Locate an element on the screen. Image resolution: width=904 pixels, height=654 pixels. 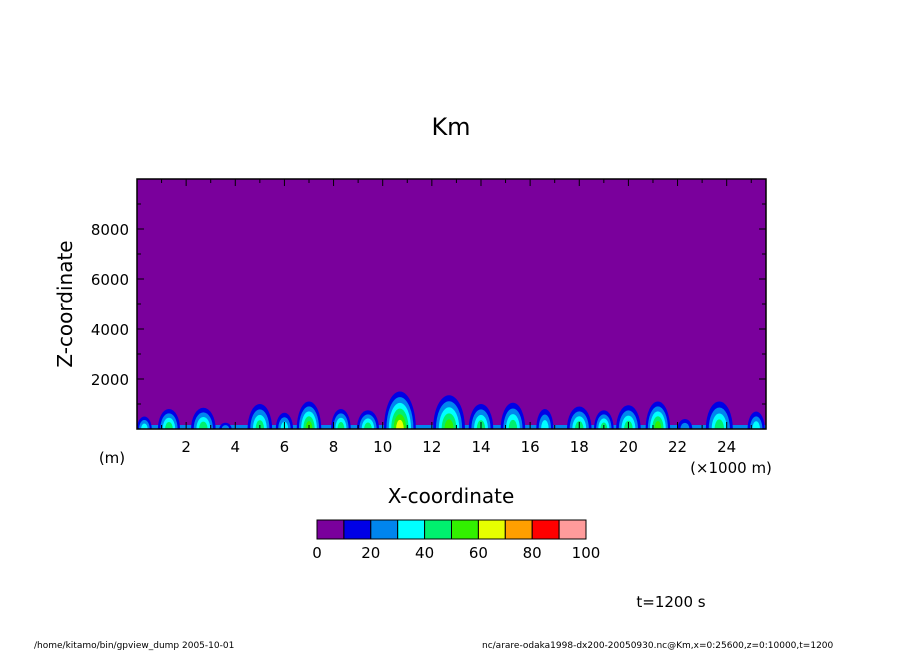
x-axis-label: X-coordinate is located at coordinates (451, 496).